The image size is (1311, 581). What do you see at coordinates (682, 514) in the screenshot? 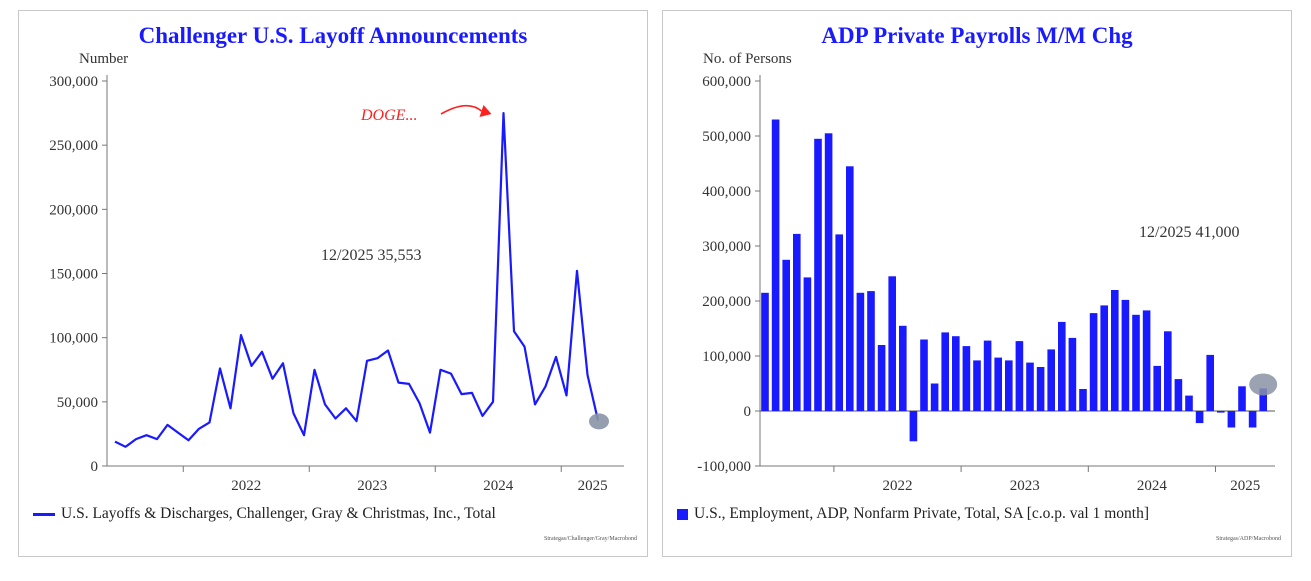
I see `legend-bar-swatch` at bounding box center [682, 514].